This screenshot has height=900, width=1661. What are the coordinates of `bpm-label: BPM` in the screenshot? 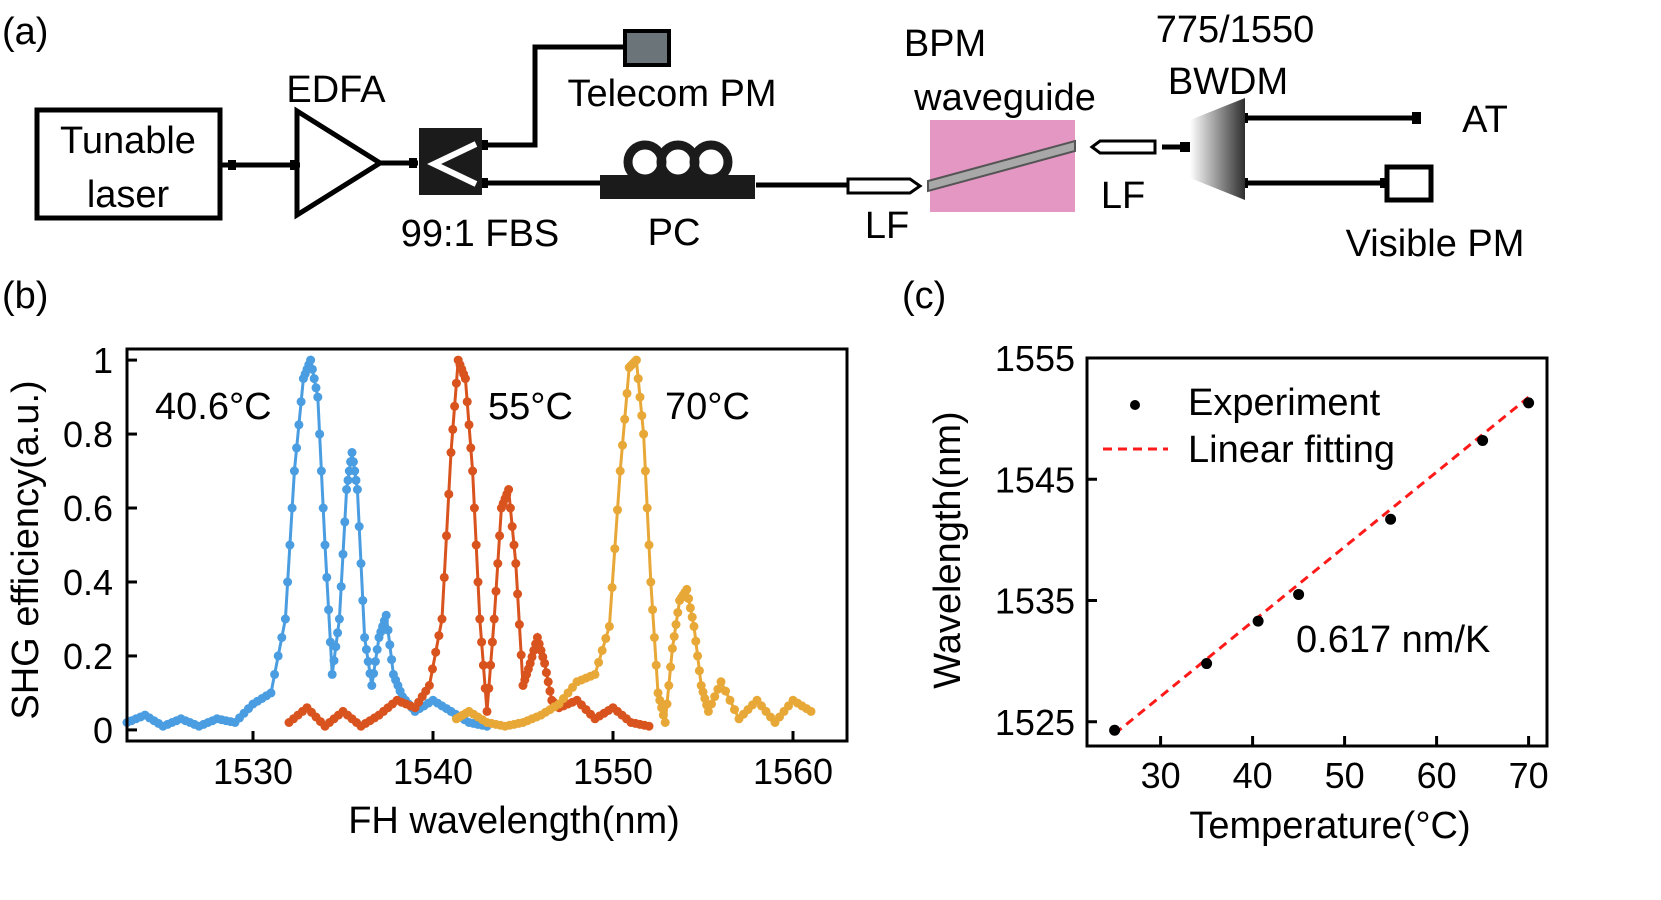 It's located at (945, 44).